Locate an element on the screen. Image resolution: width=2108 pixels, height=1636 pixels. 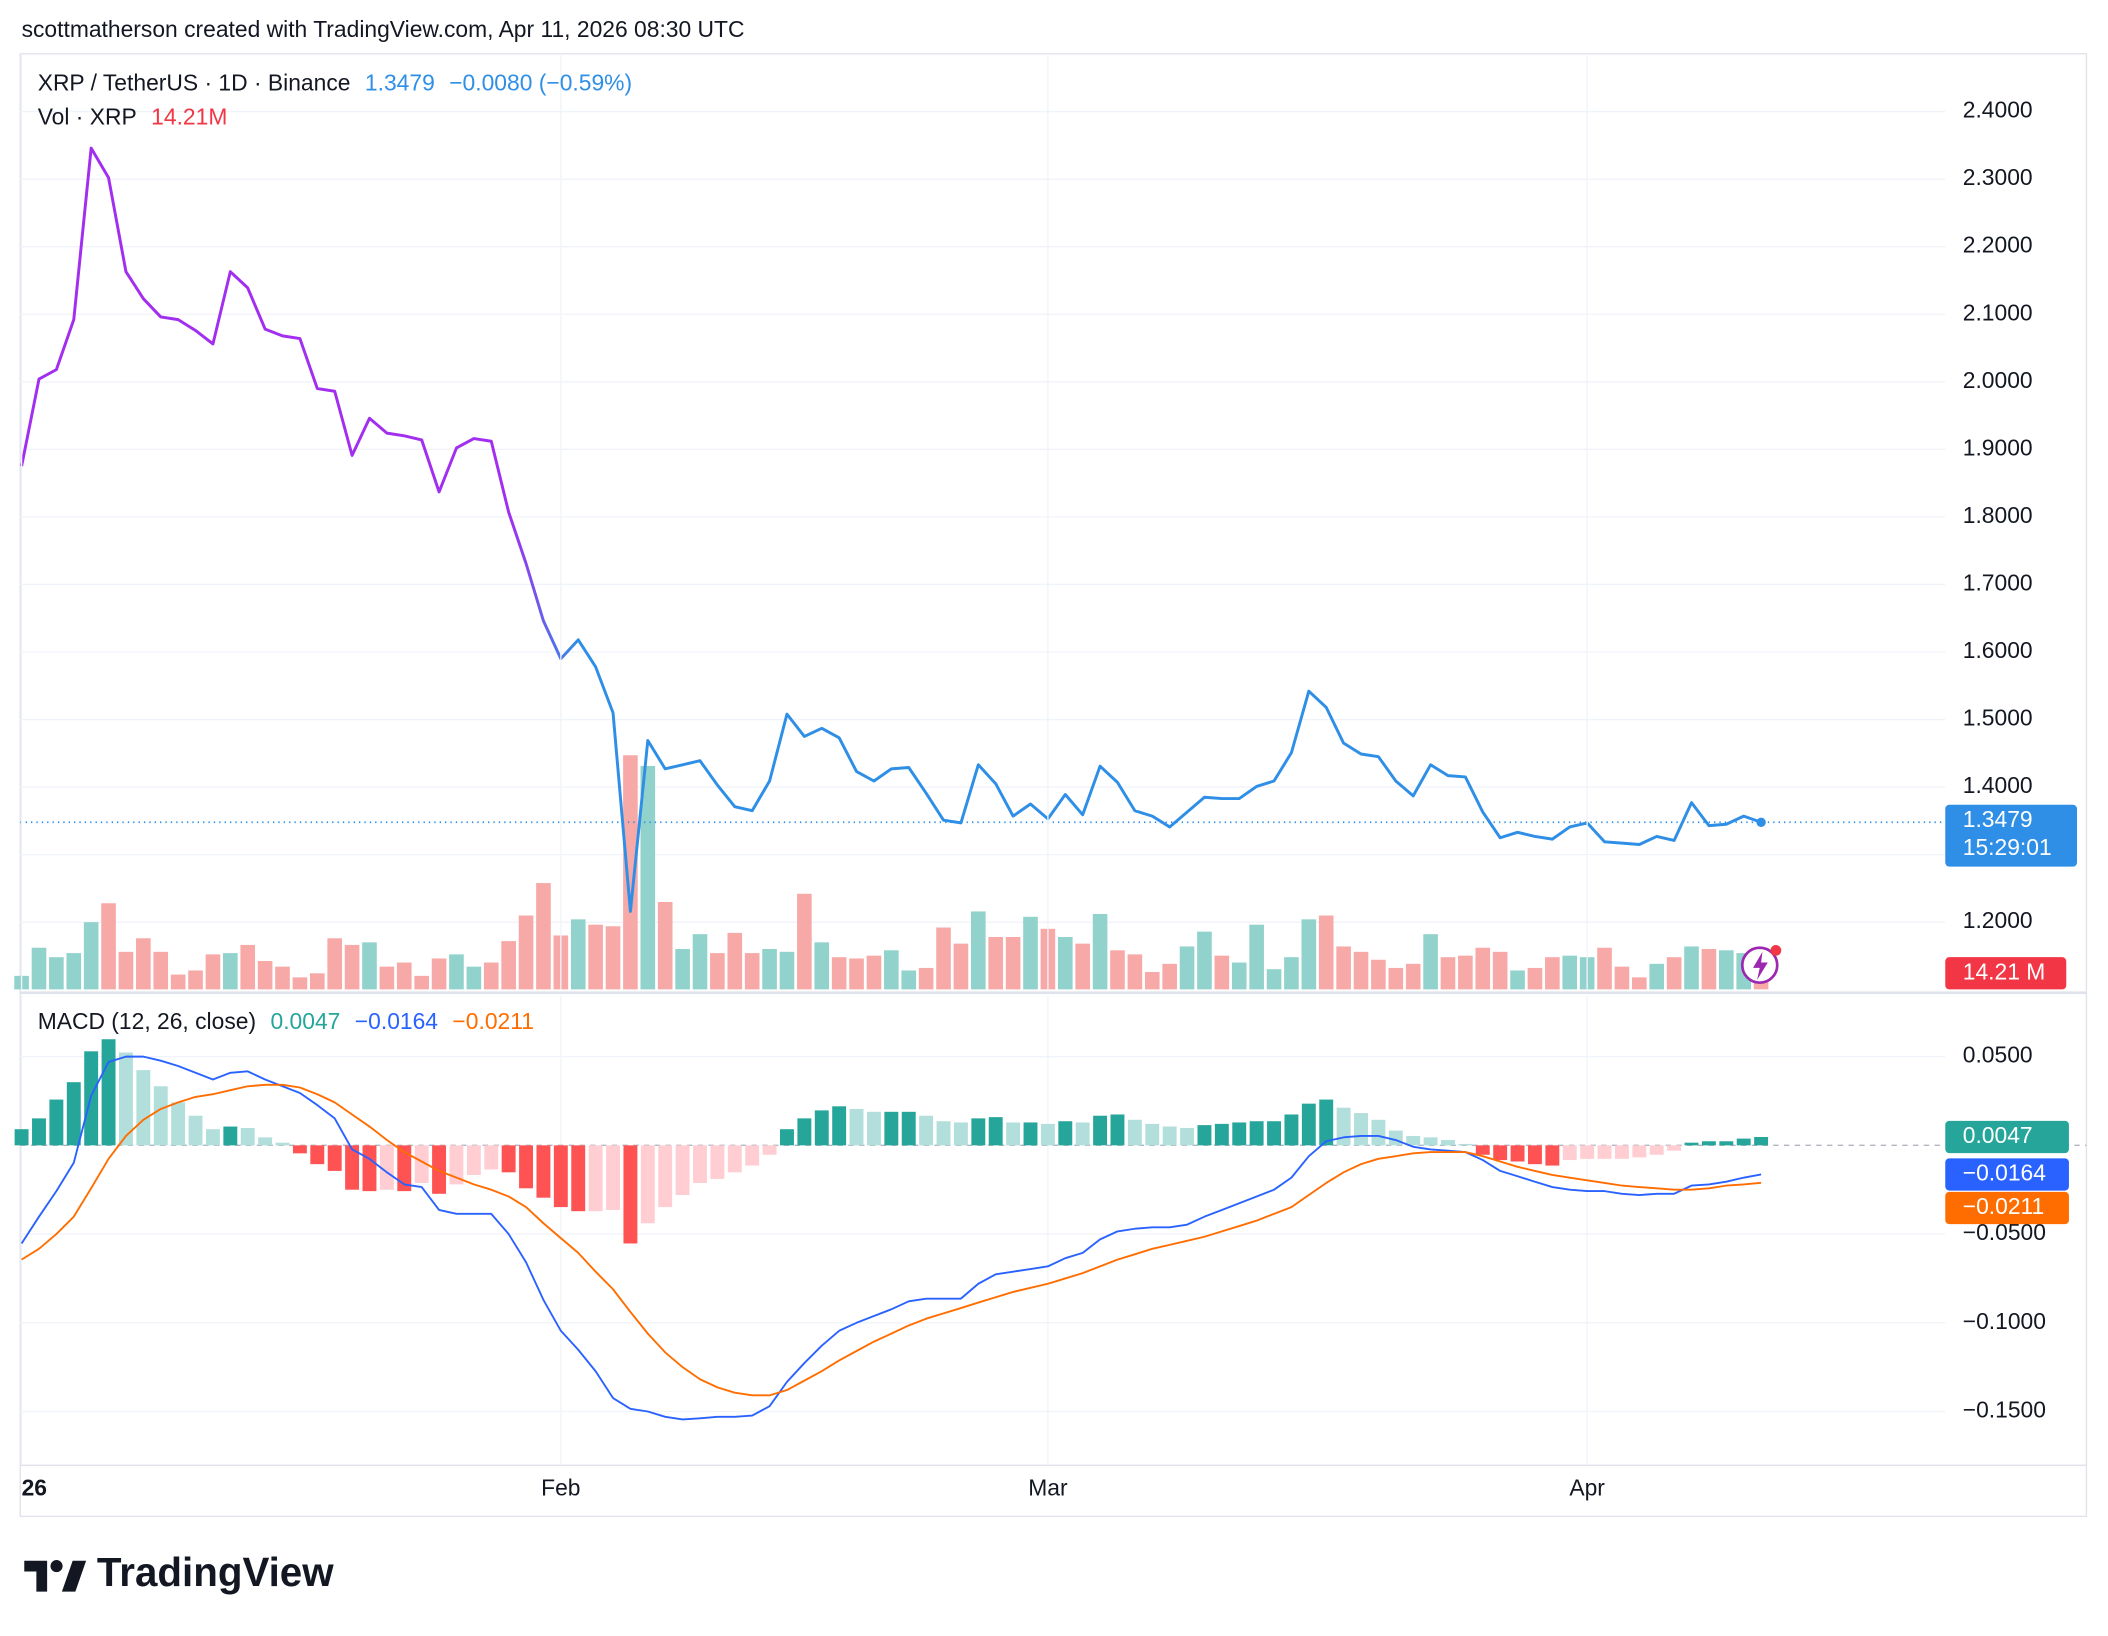
macd-badge-text: 0.0047 is located at coordinates (1998, 1135).